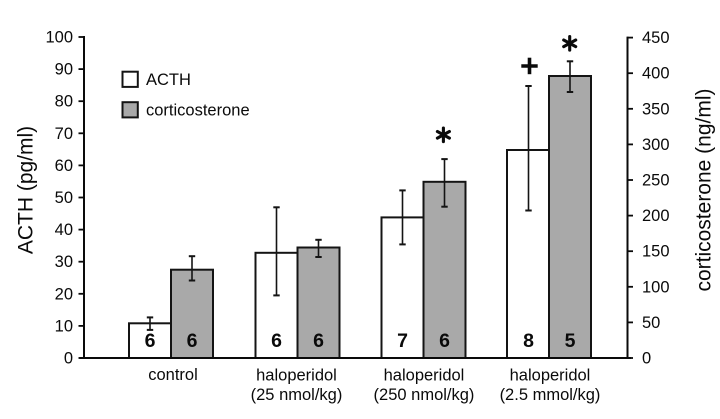  I want to click on svg-text: 7, so click(402, 341).